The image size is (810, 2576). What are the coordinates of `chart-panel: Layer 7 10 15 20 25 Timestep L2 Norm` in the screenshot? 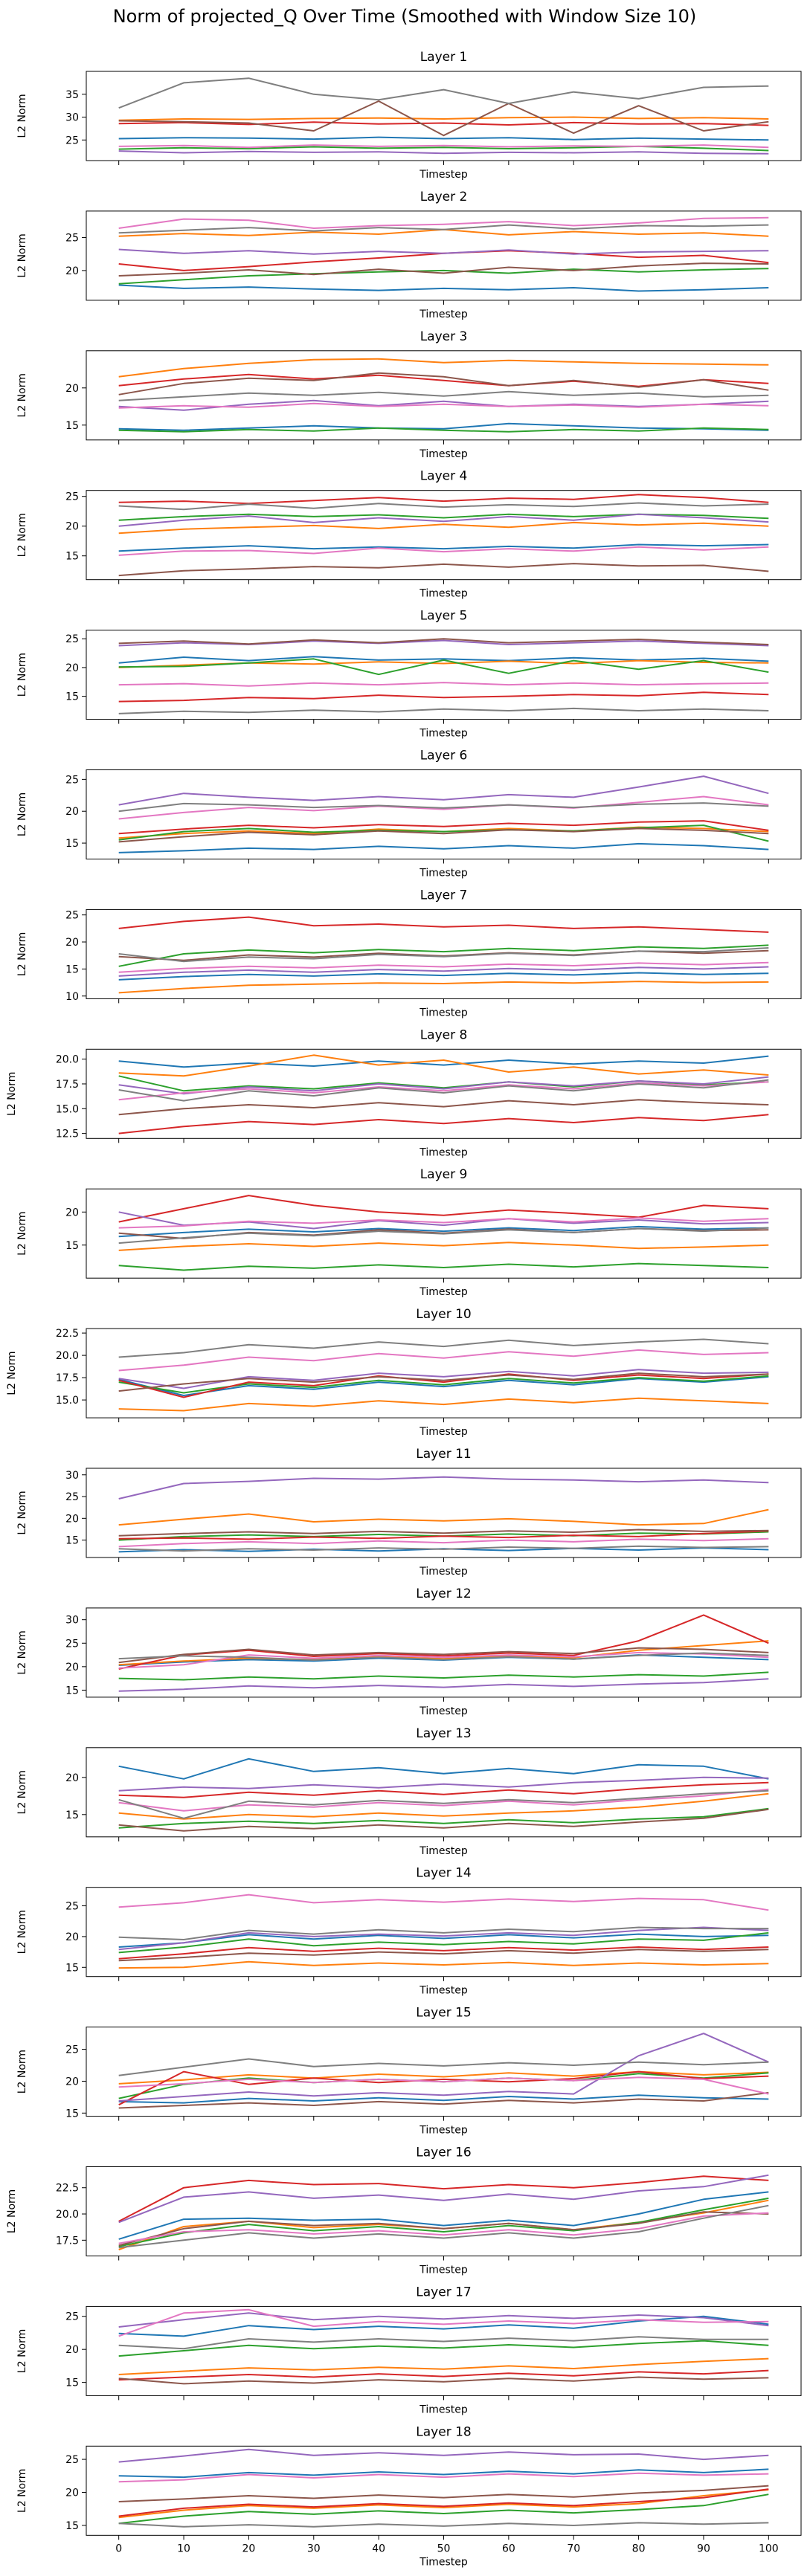 It's located at (409, 953).